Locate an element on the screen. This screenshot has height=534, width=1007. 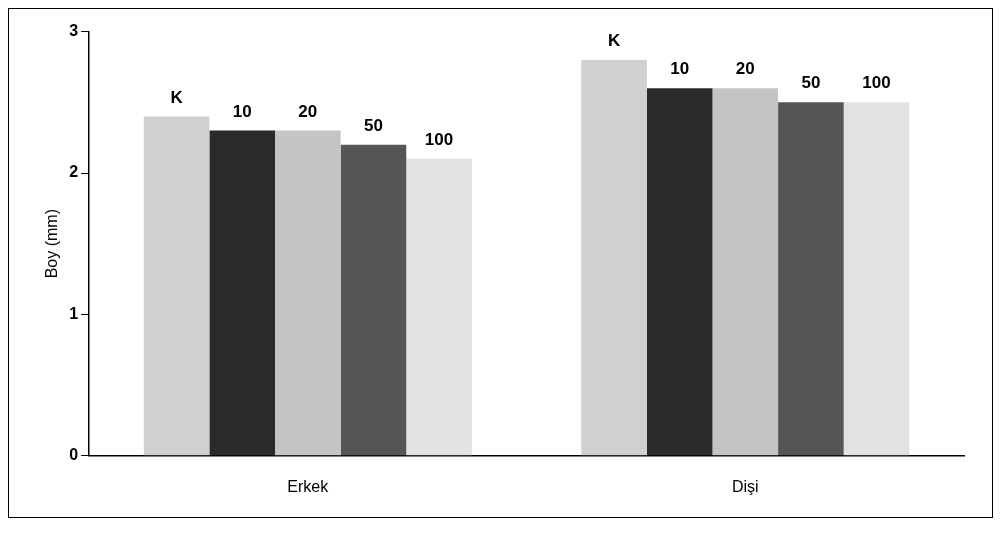
series-label: K is located at coordinates (177, 97).